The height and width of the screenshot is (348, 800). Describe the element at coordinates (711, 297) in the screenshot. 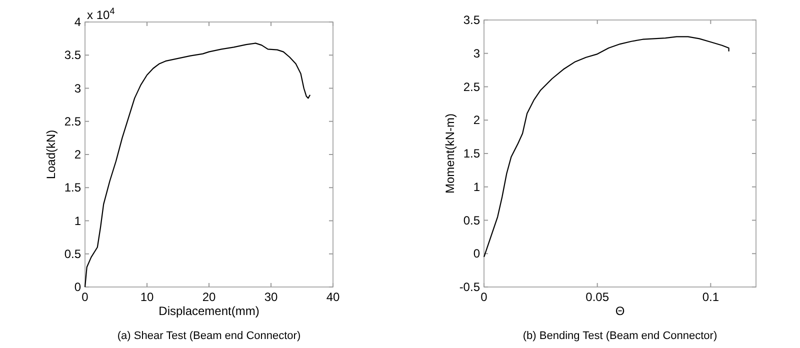

I see `x-tick-label: 0.1` at that location.